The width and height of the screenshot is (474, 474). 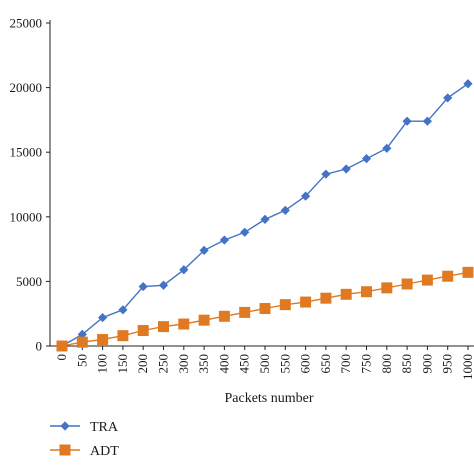 What do you see at coordinates (61, 357) in the screenshot?
I see `x-tick-label: 0` at bounding box center [61, 357].